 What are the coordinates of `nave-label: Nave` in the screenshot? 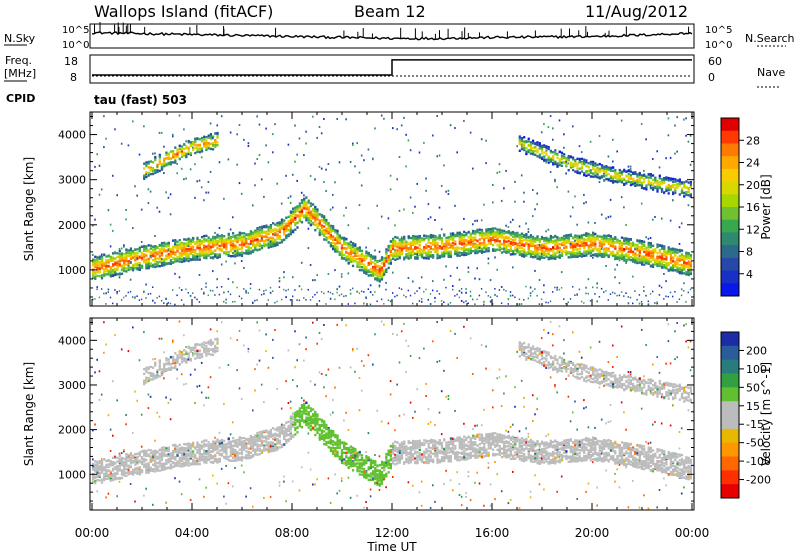 It's located at (771, 72).